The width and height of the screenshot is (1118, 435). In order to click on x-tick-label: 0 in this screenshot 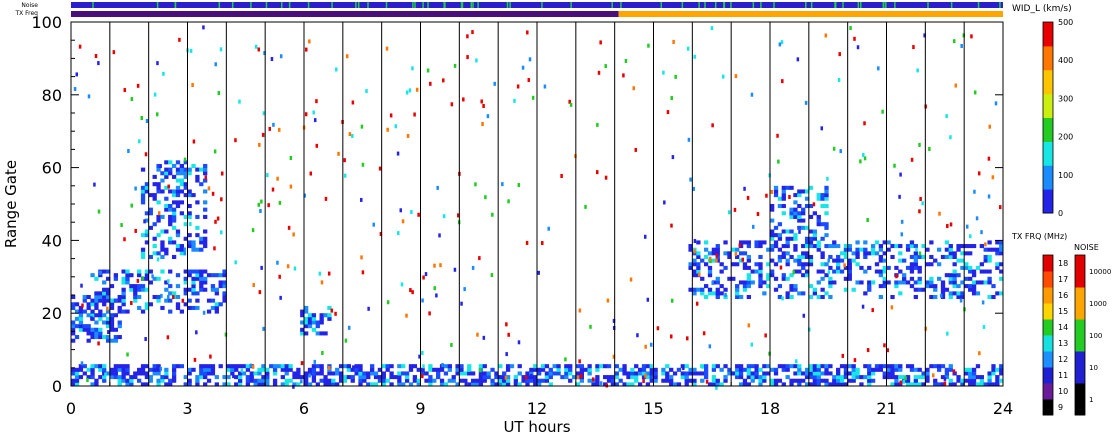, I will do `click(71, 408)`.